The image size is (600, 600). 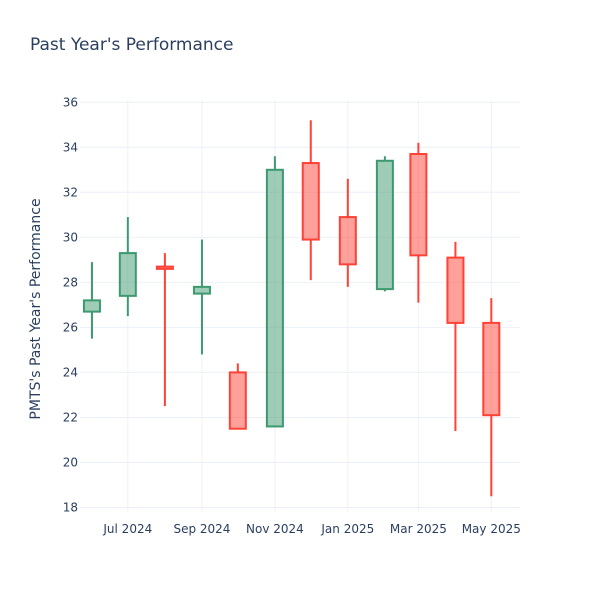 What do you see at coordinates (70, 417) in the screenshot?
I see `y-tick-label: 22` at bounding box center [70, 417].